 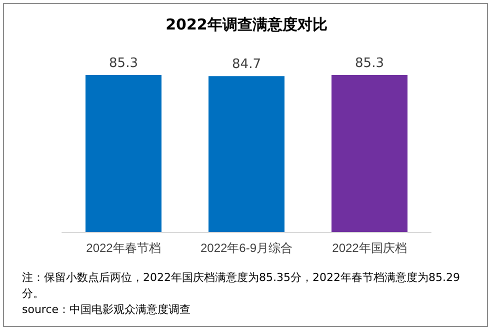 I want to click on data-label: 84.7, so click(x=246, y=64).